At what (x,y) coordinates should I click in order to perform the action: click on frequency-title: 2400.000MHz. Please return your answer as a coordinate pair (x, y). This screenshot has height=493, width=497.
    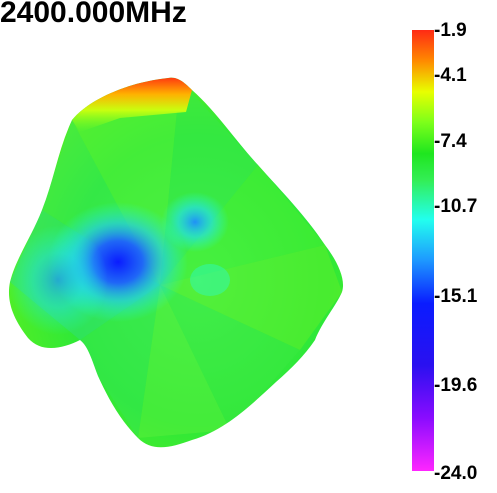
    Looking at the image, I should click on (93, 14).